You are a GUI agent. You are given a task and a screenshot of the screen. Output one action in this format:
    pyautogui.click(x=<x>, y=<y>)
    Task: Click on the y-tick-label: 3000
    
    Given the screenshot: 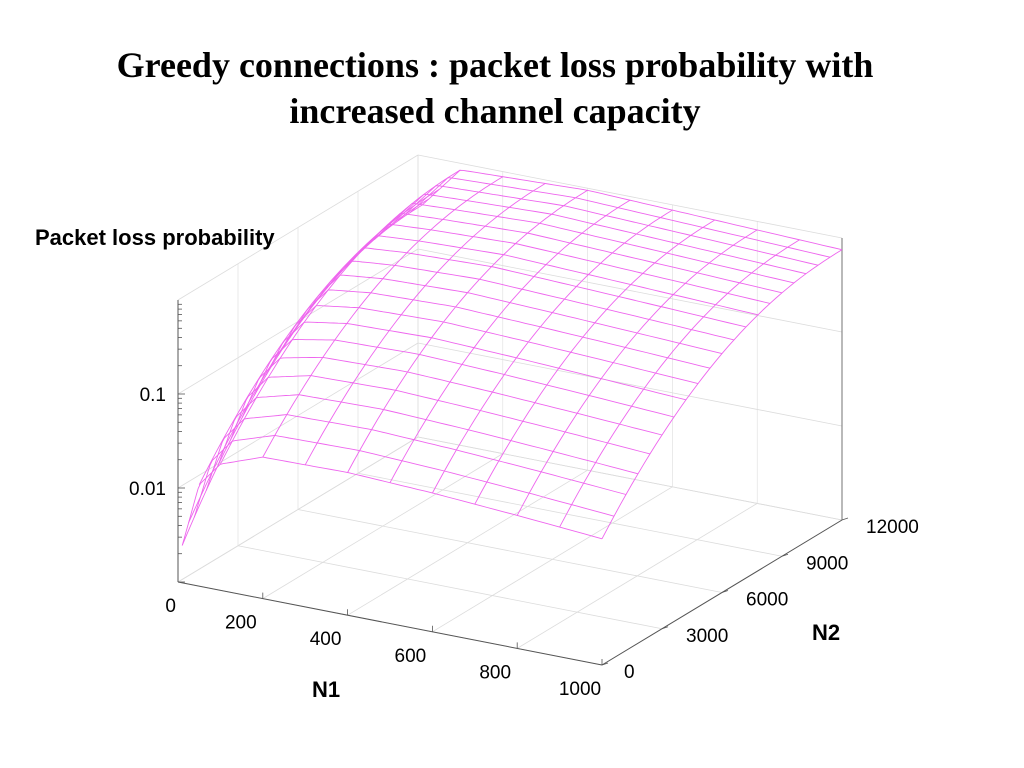 What is the action you would take?
    pyautogui.click(x=707, y=636)
    